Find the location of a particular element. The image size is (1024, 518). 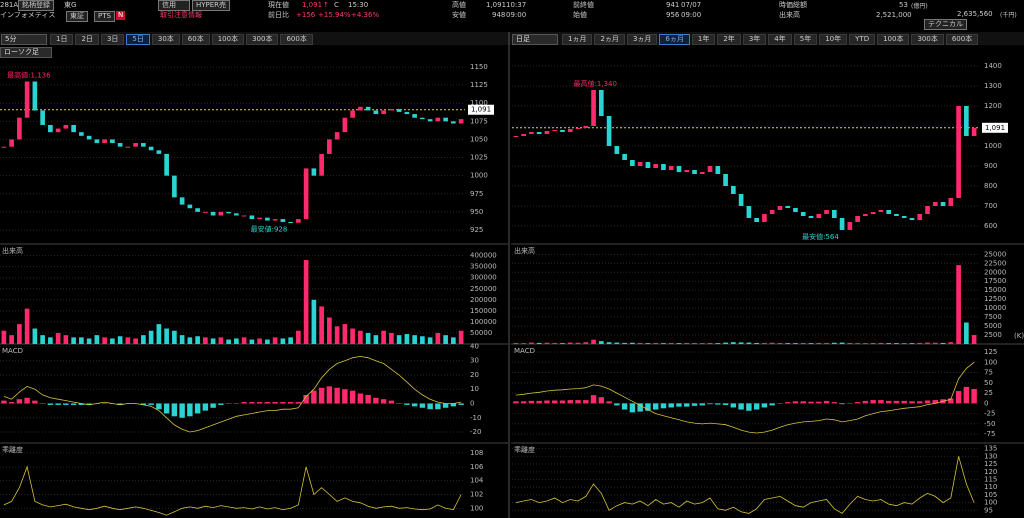

interval-select: 日足 is located at coordinates (535, 39).